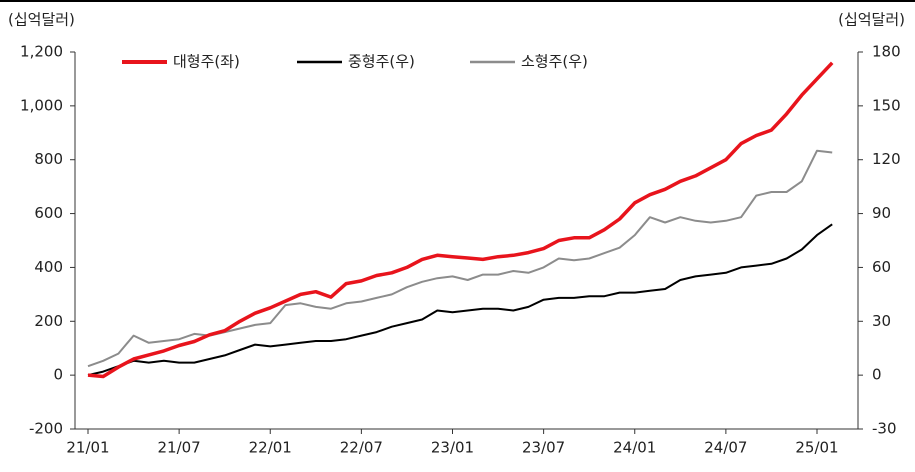 The image size is (915, 472). Describe the element at coordinates (886, 52) in the screenshot. I see `y2-tick-label: 180` at that location.